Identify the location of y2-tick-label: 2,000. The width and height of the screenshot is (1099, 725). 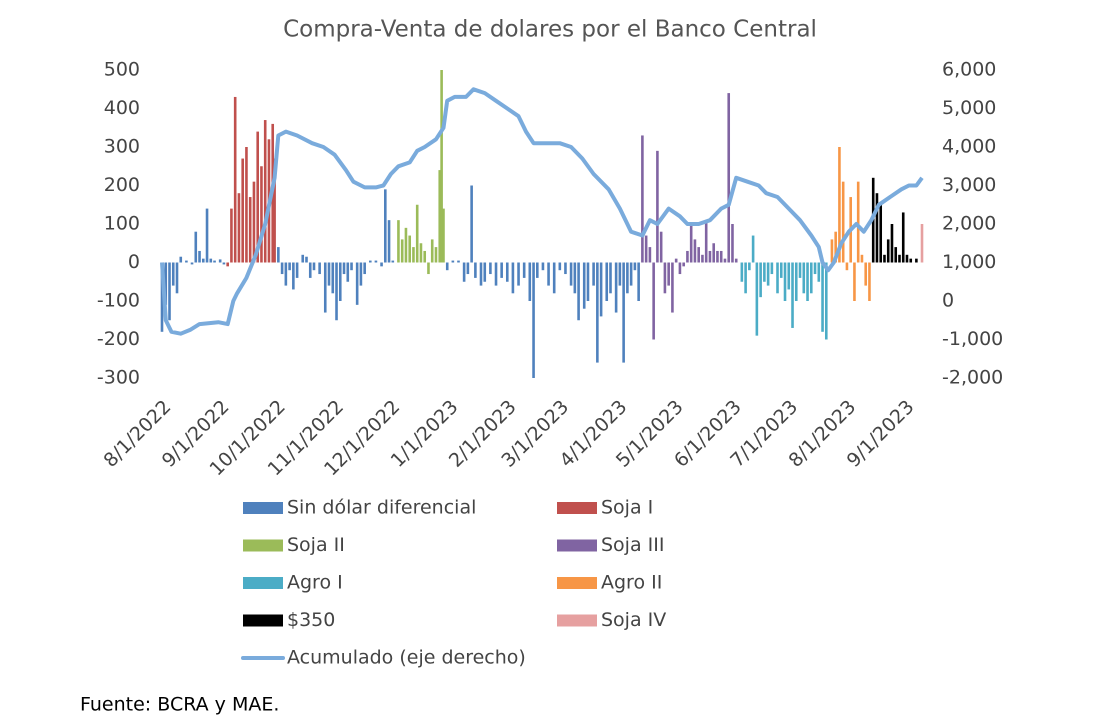
(969, 224).